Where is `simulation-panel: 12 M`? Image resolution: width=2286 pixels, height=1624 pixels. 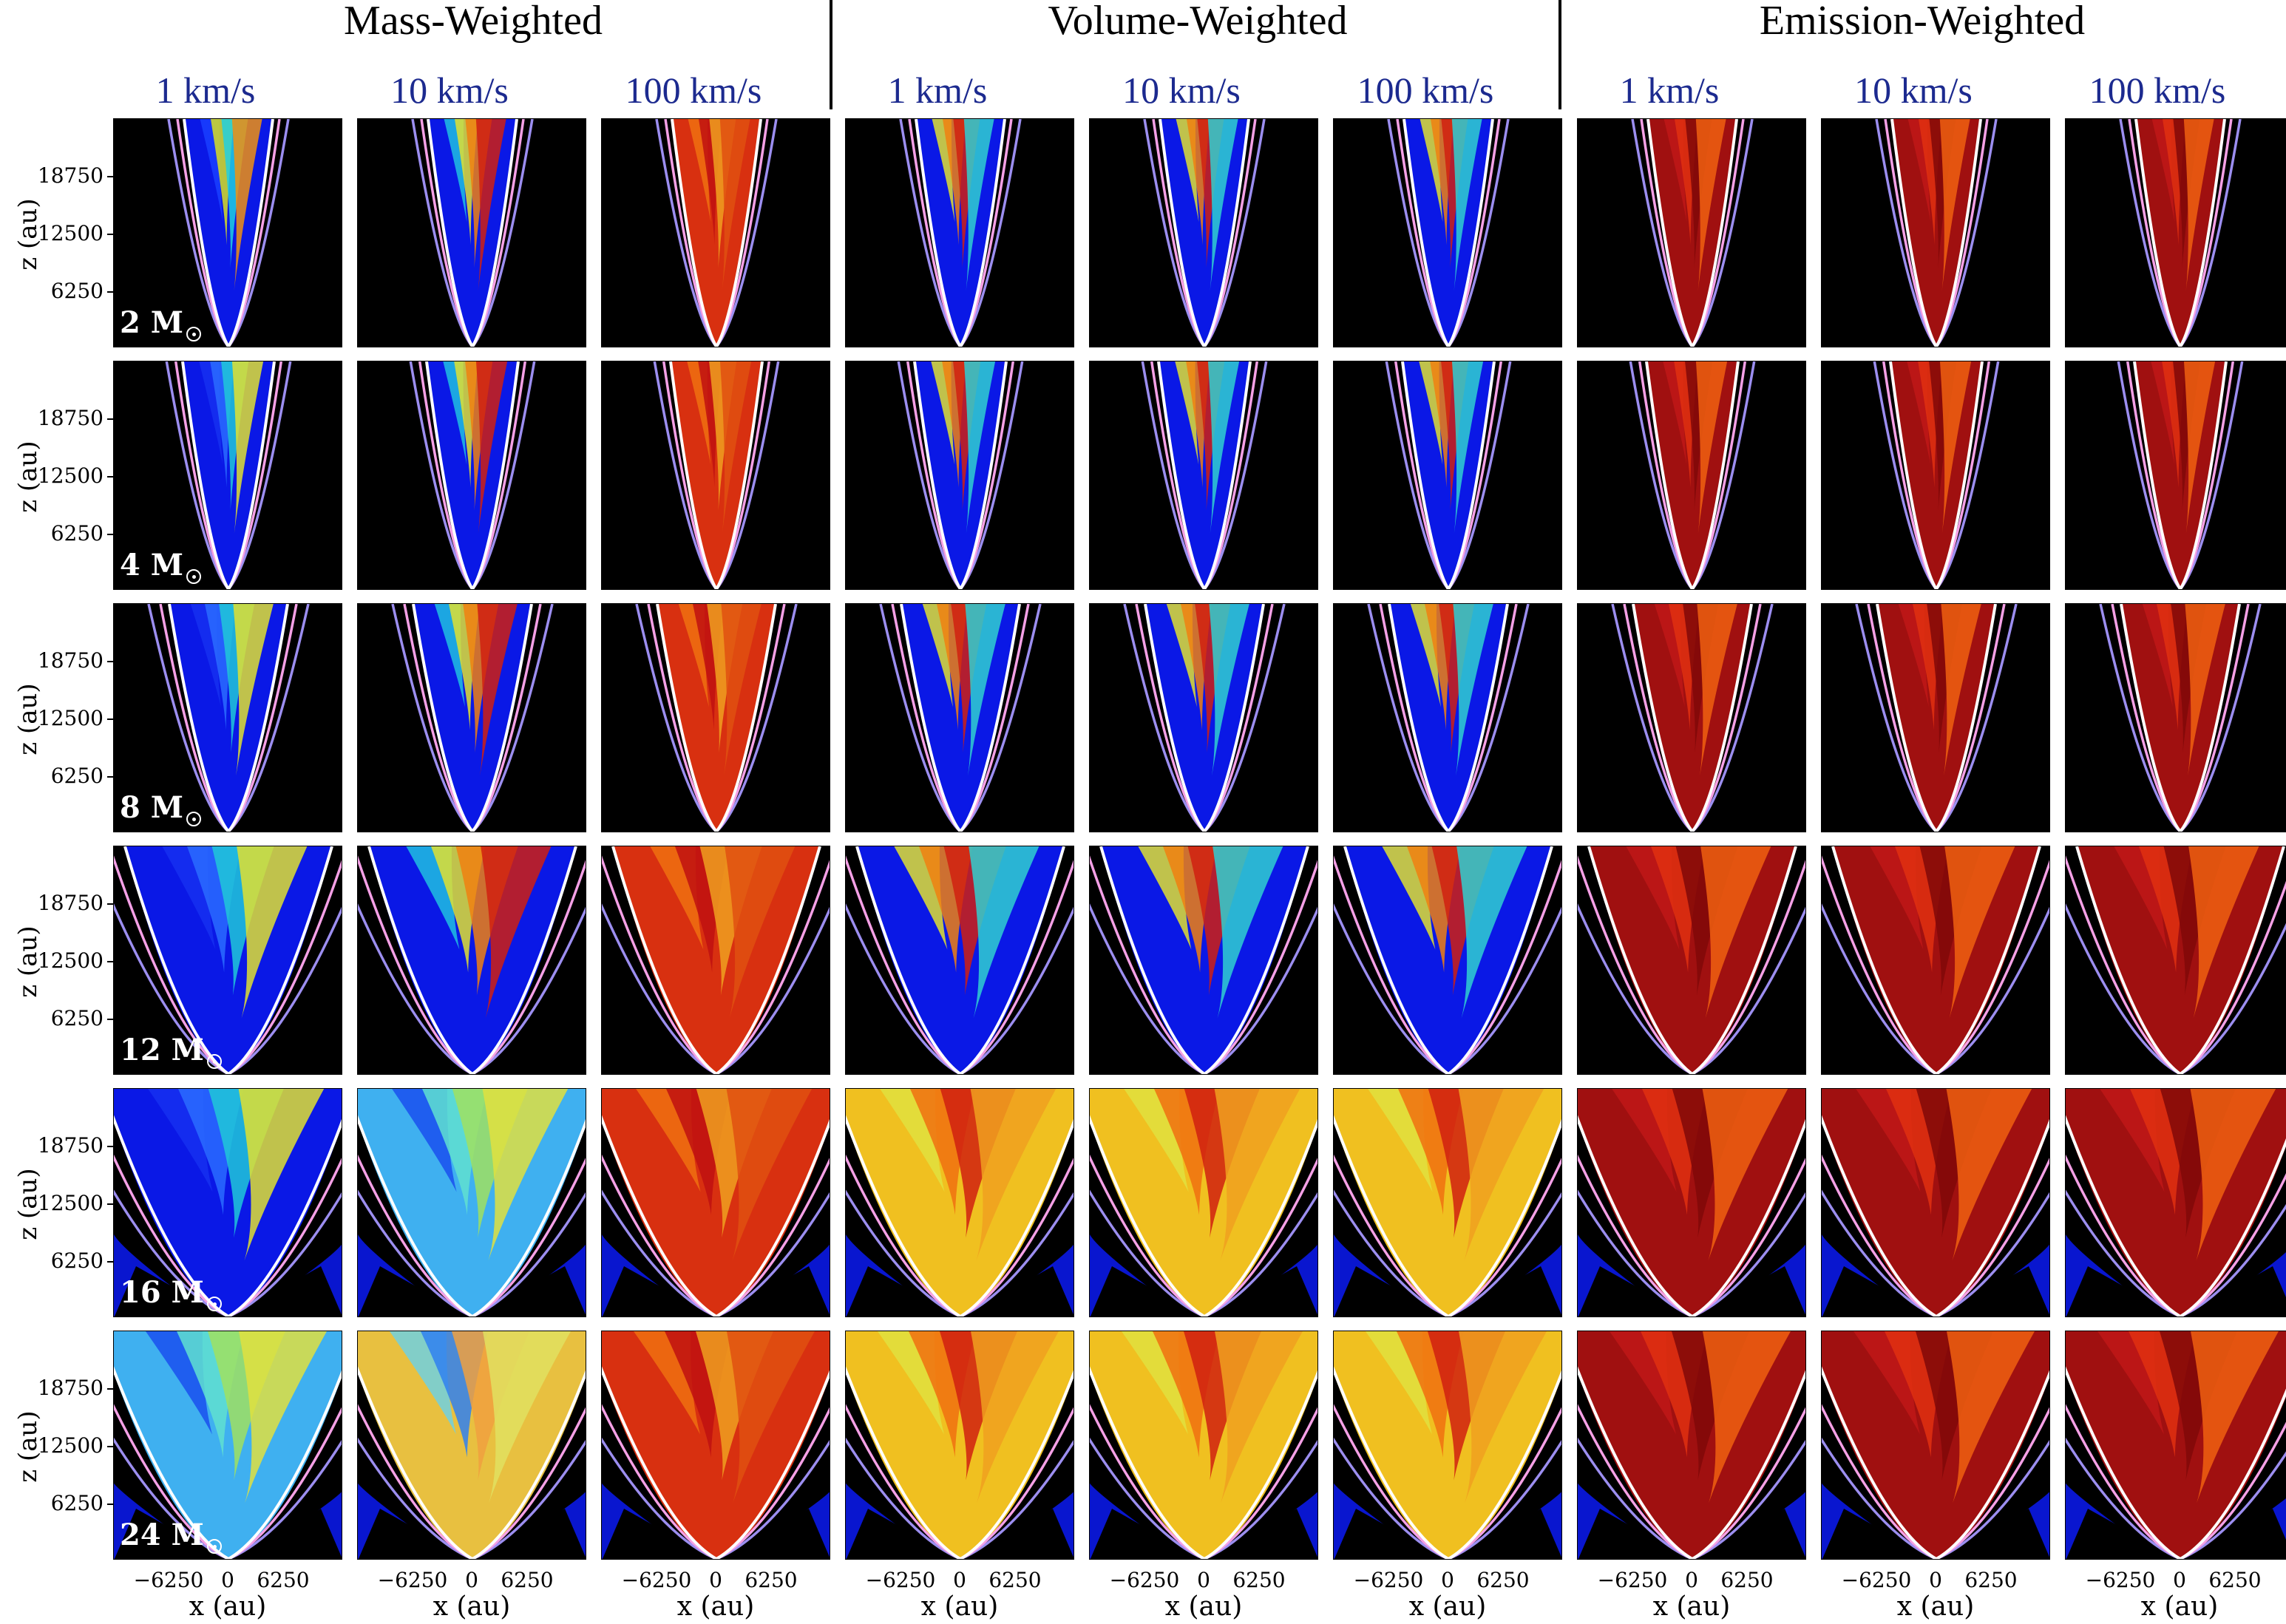 simulation-panel: 12 M is located at coordinates (227, 960).